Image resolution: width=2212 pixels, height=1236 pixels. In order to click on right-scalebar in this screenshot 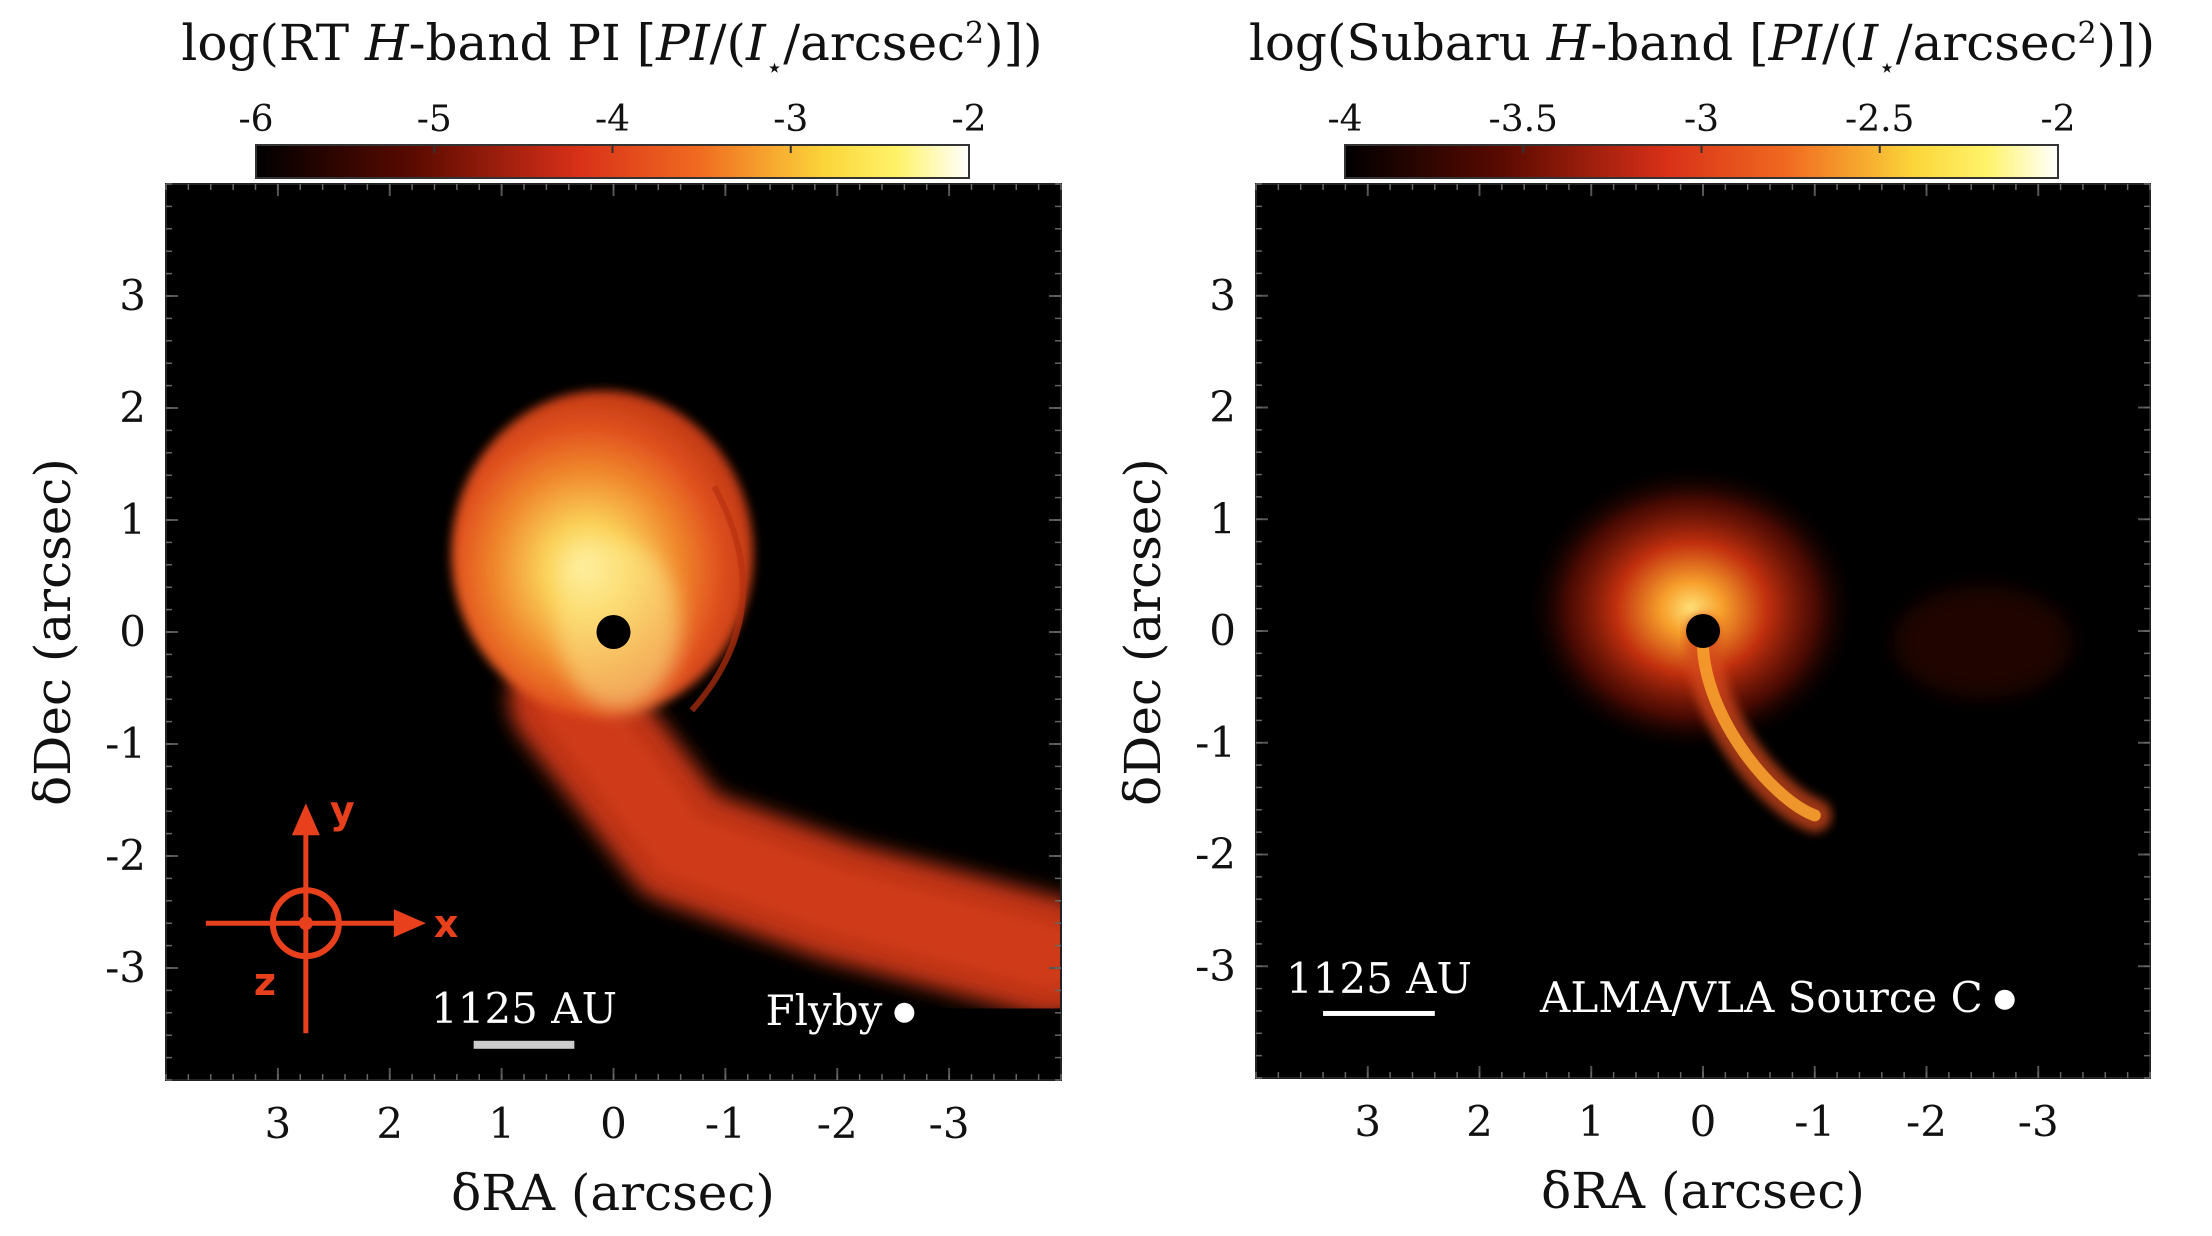, I will do `click(1379, 1013)`.